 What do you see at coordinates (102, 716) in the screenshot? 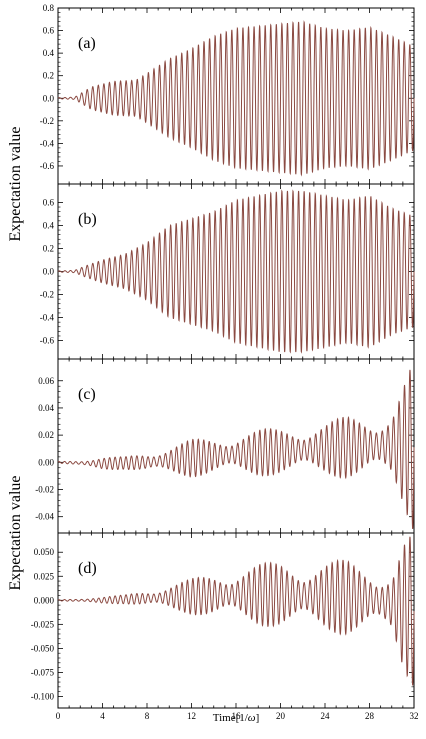
I see `x-tick-label: 4` at bounding box center [102, 716].